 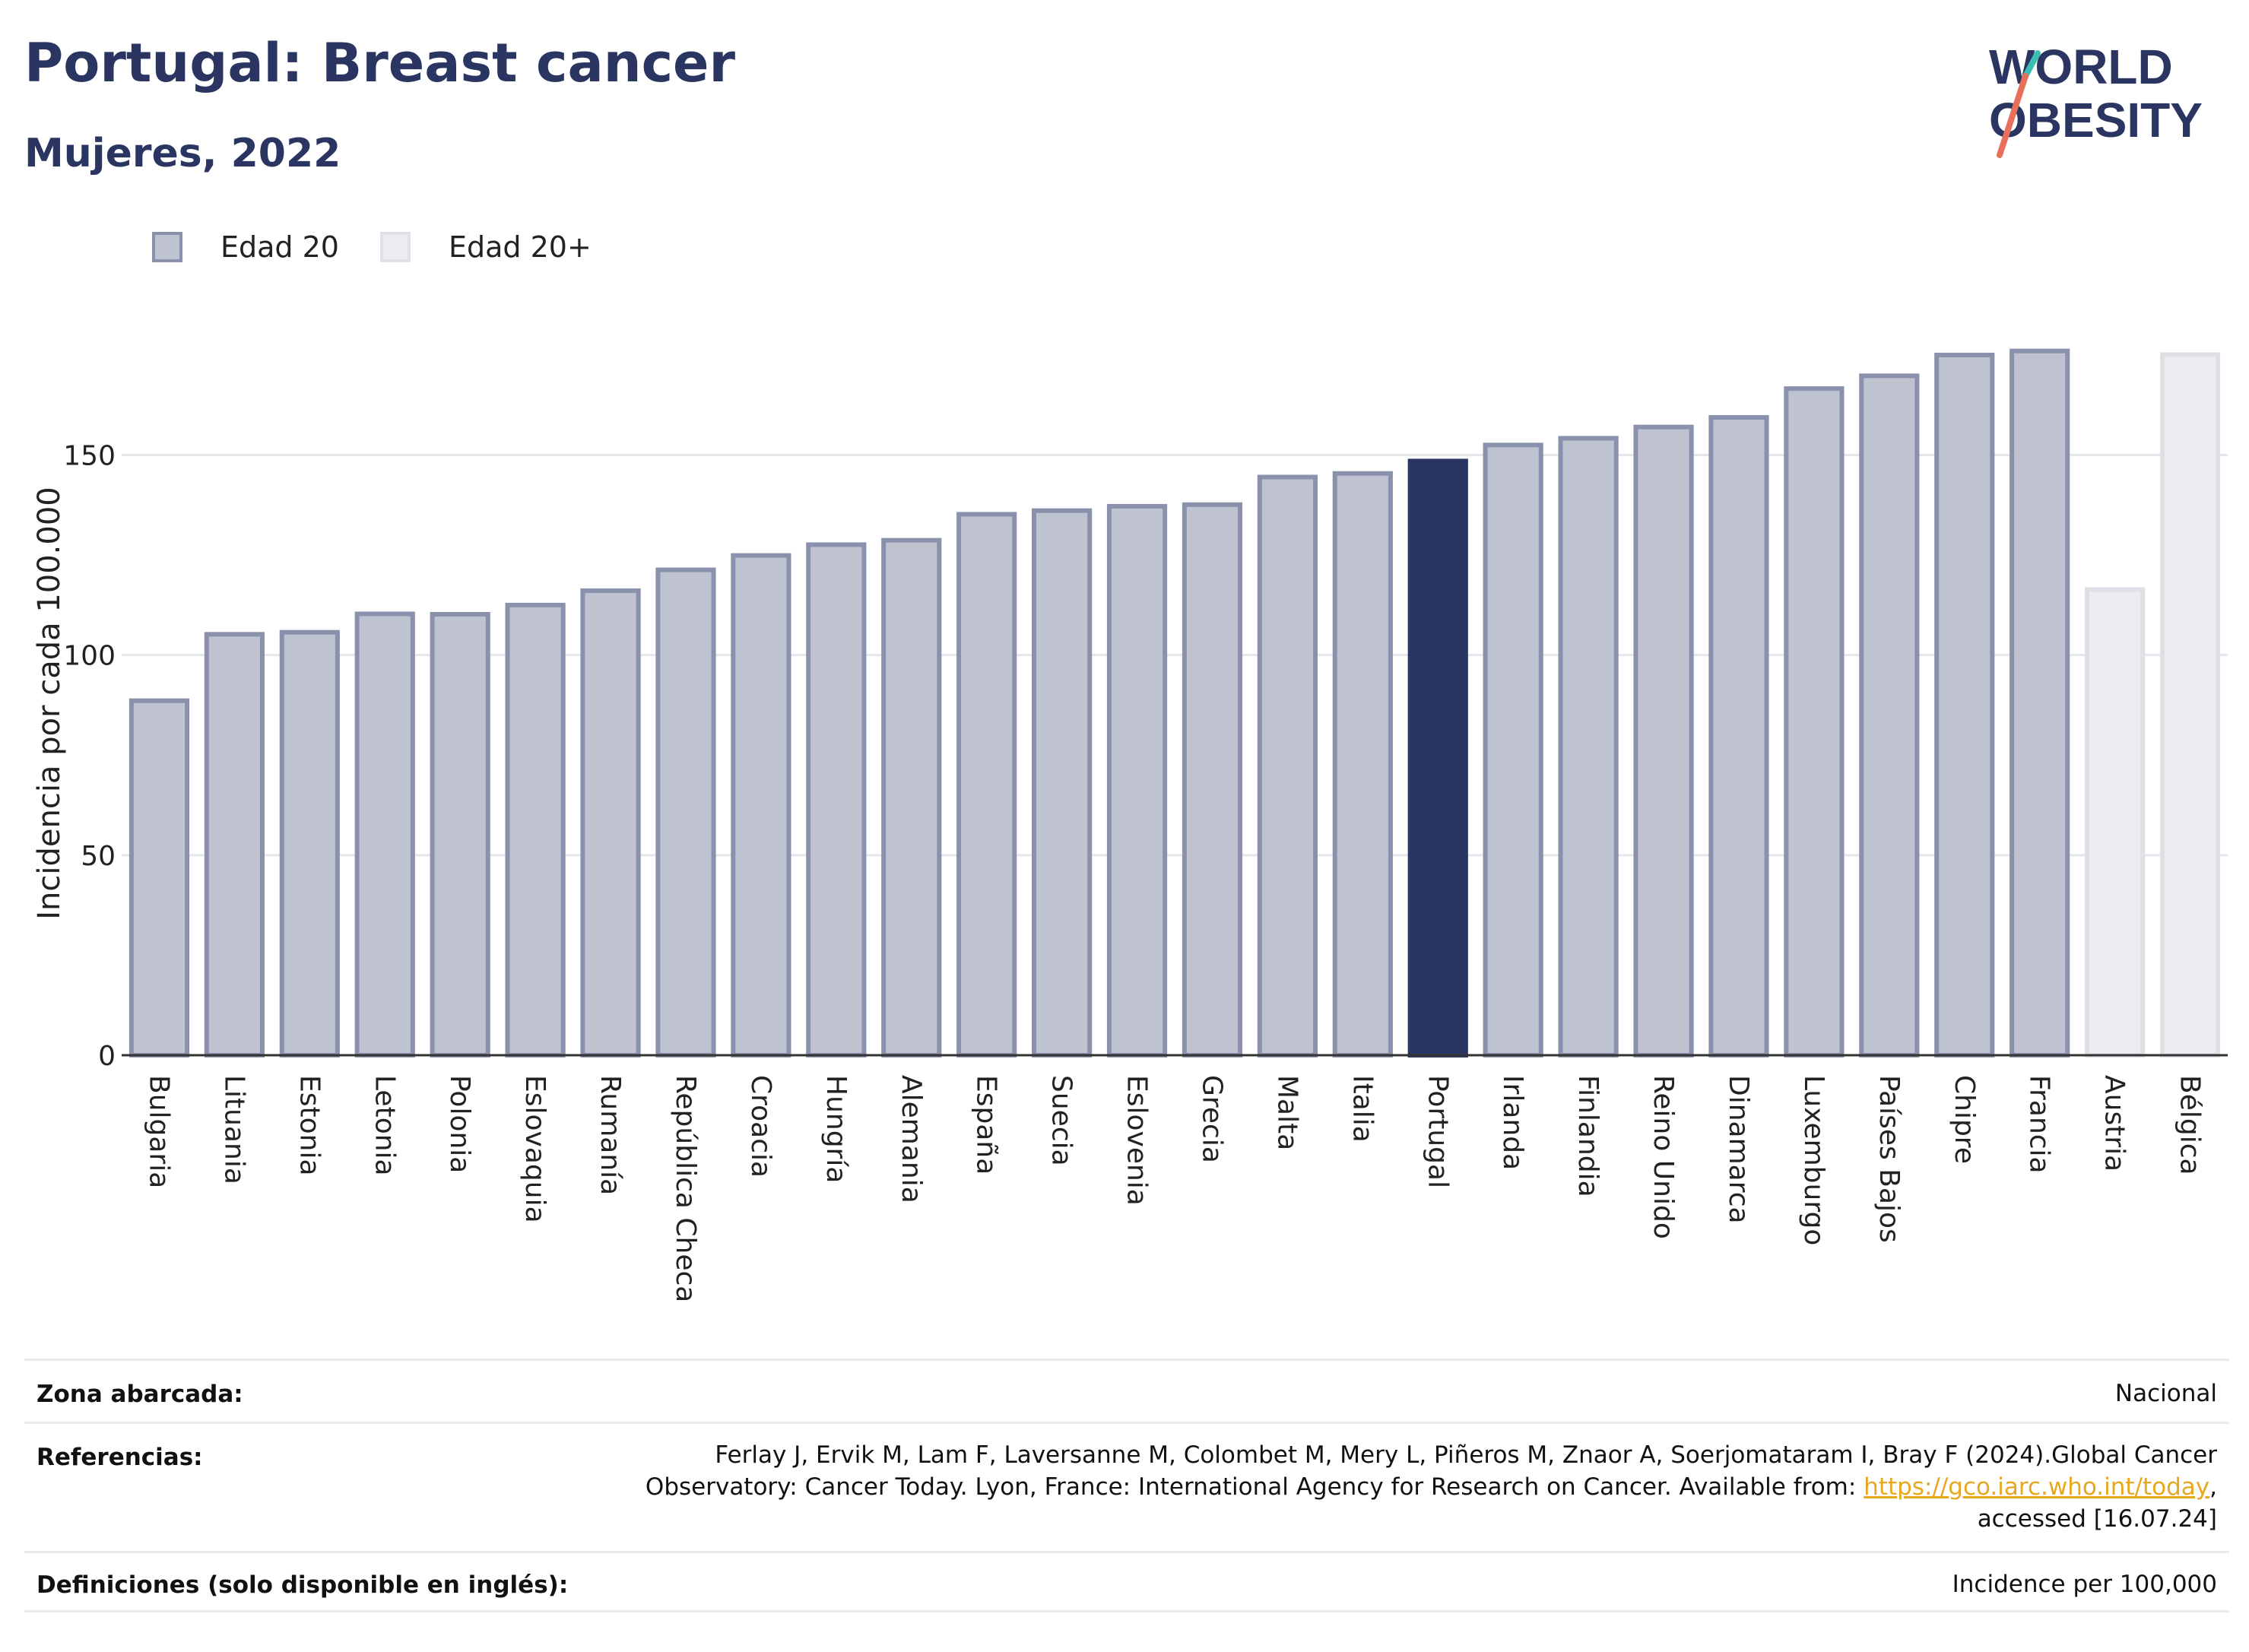 I want to click on x-tick-label: Estonia, so click(x=309, y=1125).